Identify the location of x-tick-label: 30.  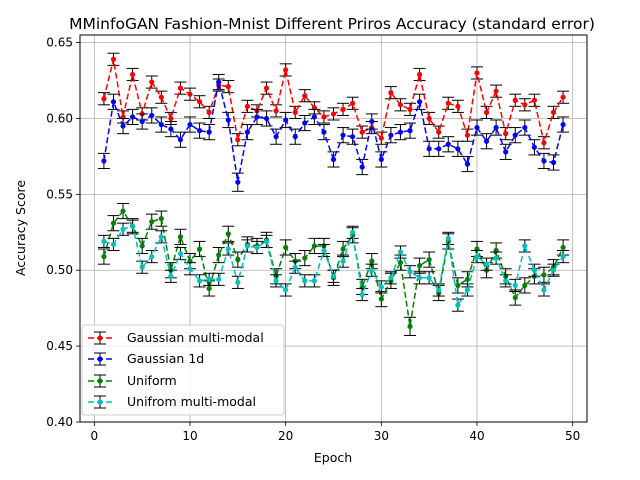
(381, 436).